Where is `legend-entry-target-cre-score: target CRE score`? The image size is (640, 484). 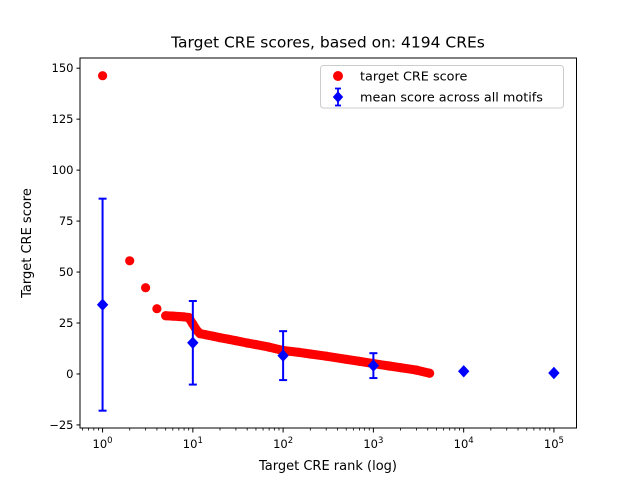
legend-entry-target-cre-score: target CRE score is located at coordinates (413, 76).